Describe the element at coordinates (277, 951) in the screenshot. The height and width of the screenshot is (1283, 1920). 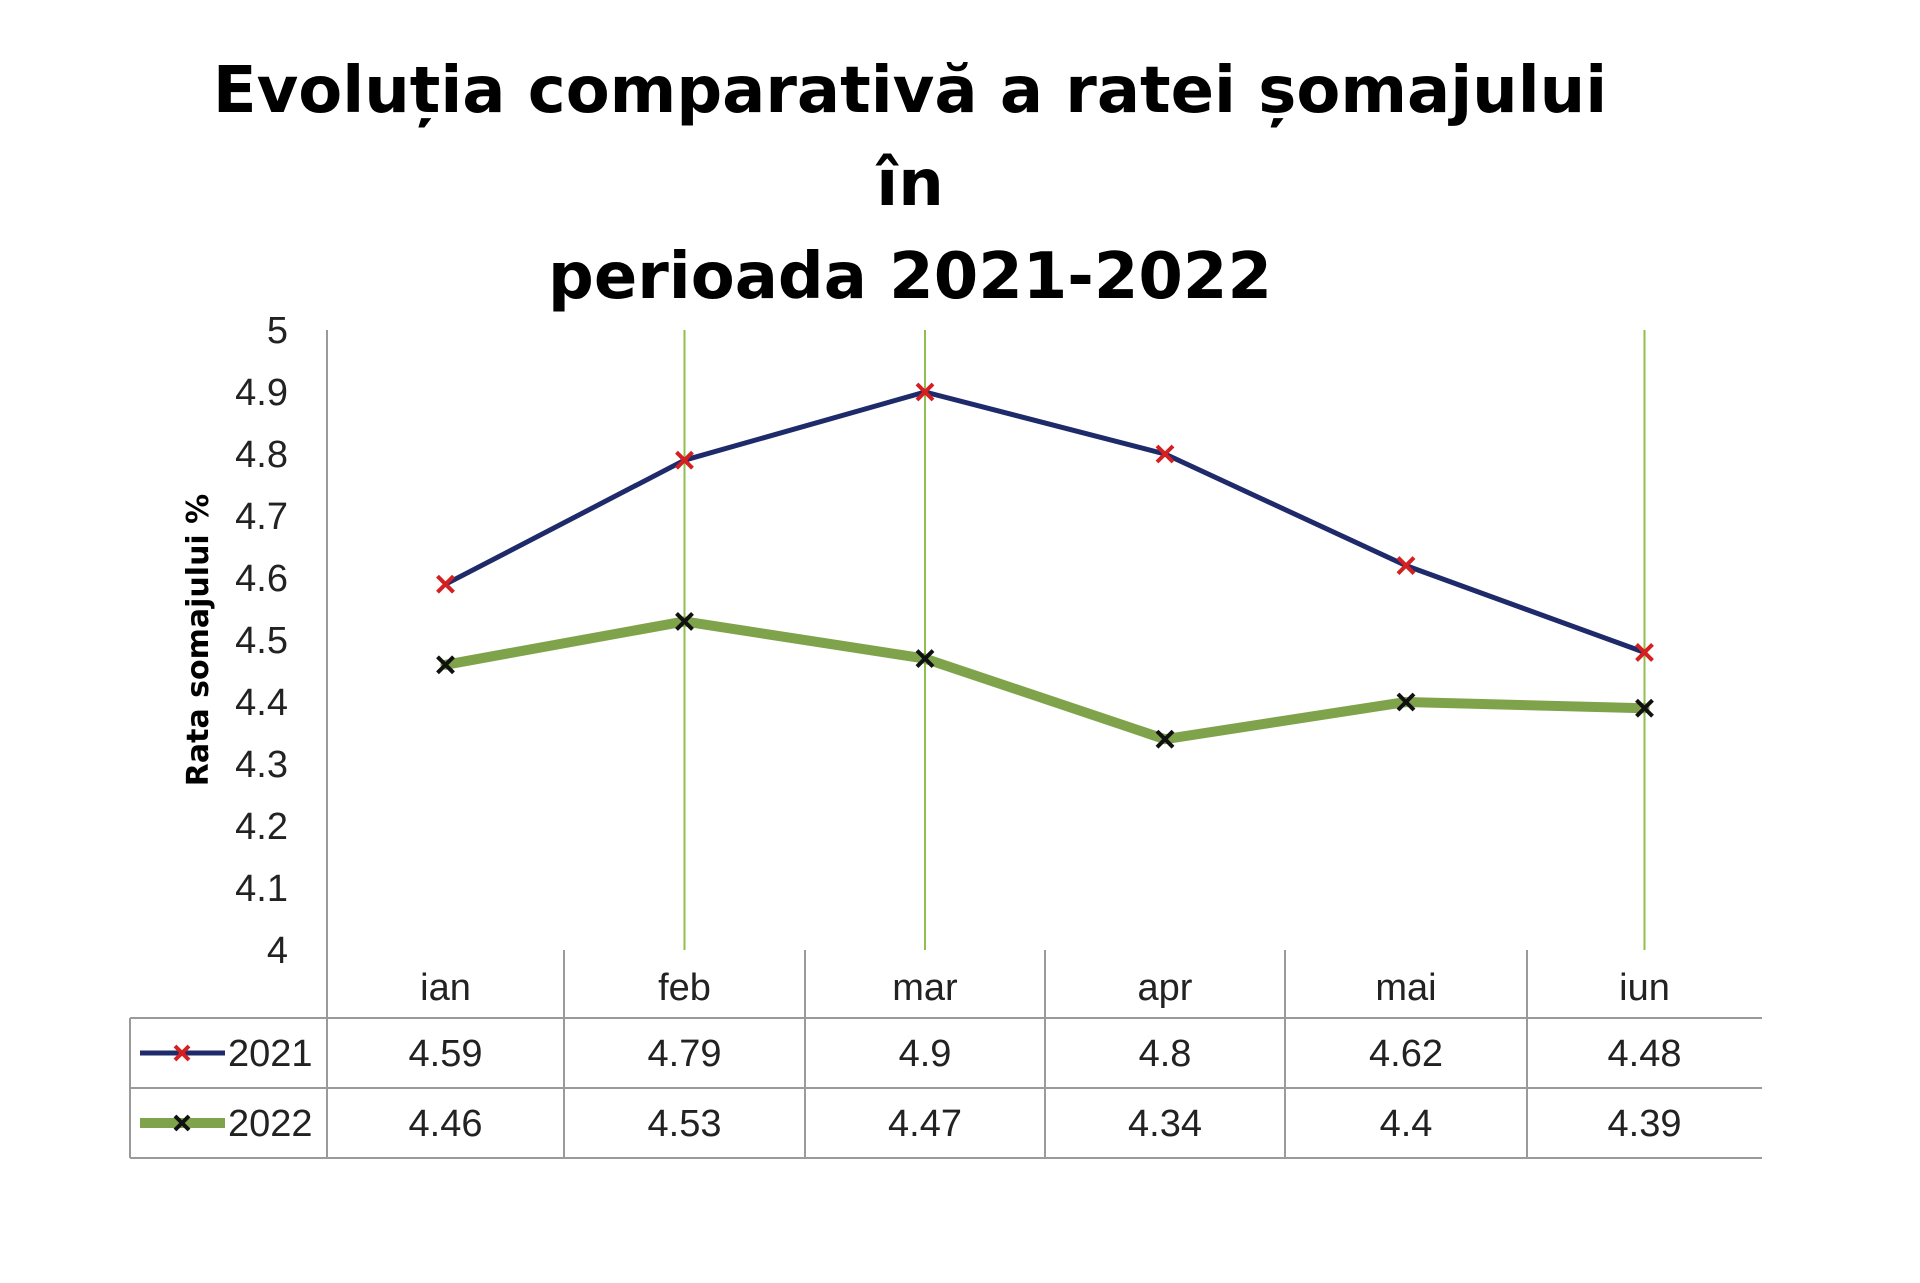
I see `y-tick-label: 4` at that location.